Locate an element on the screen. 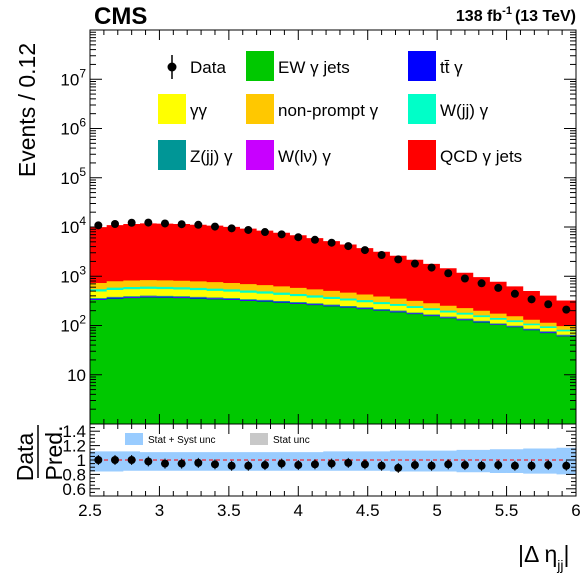 The width and height of the screenshot is (580, 575). x-tick-label: 4 is located at coordinates (298, 510).